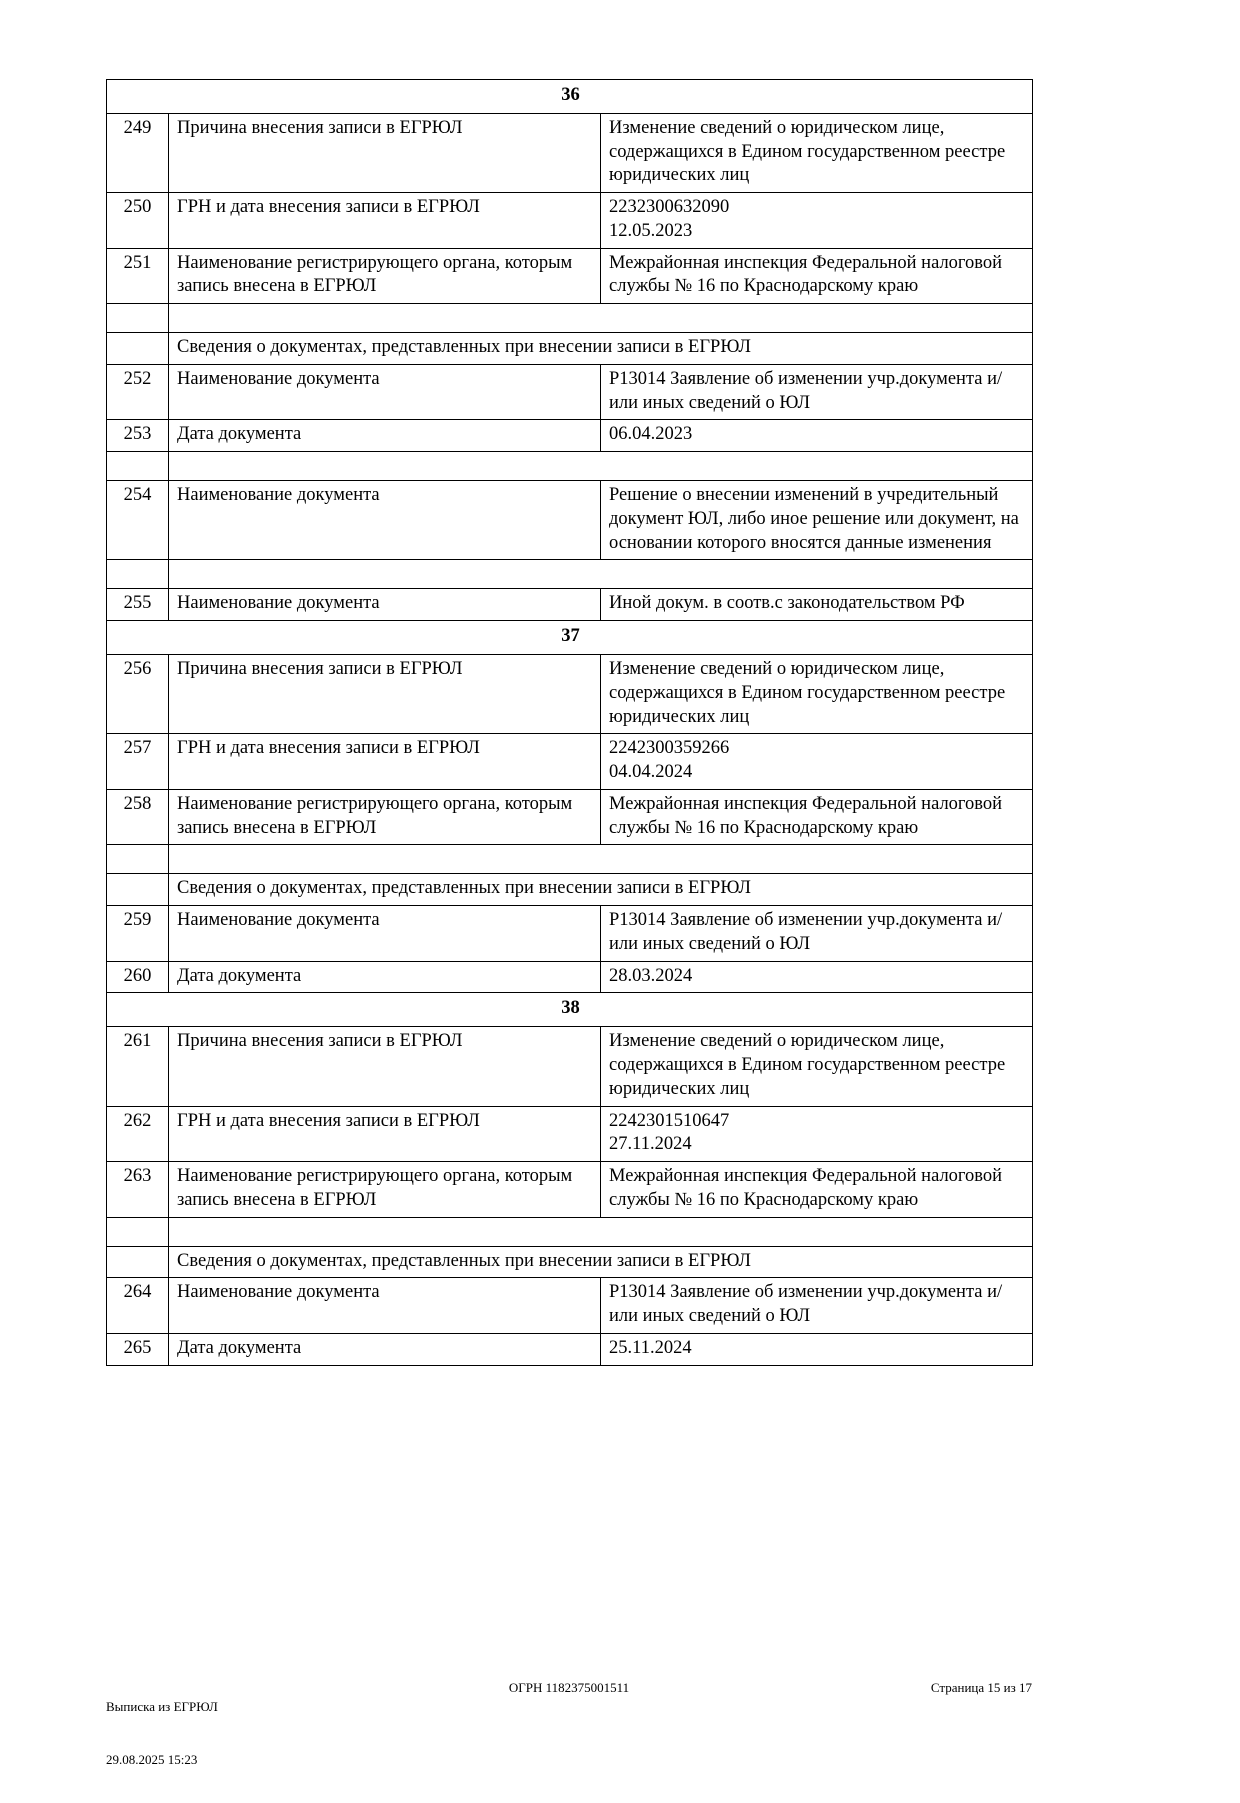 The image size is (1240, 1803). What do you see at coordinates (162, 1733) in the screenshot?
I see `footer-left-block: Выписка из ЕГРЮЛ 29.08.2025 15:23` at bounding box center [162, 1733].